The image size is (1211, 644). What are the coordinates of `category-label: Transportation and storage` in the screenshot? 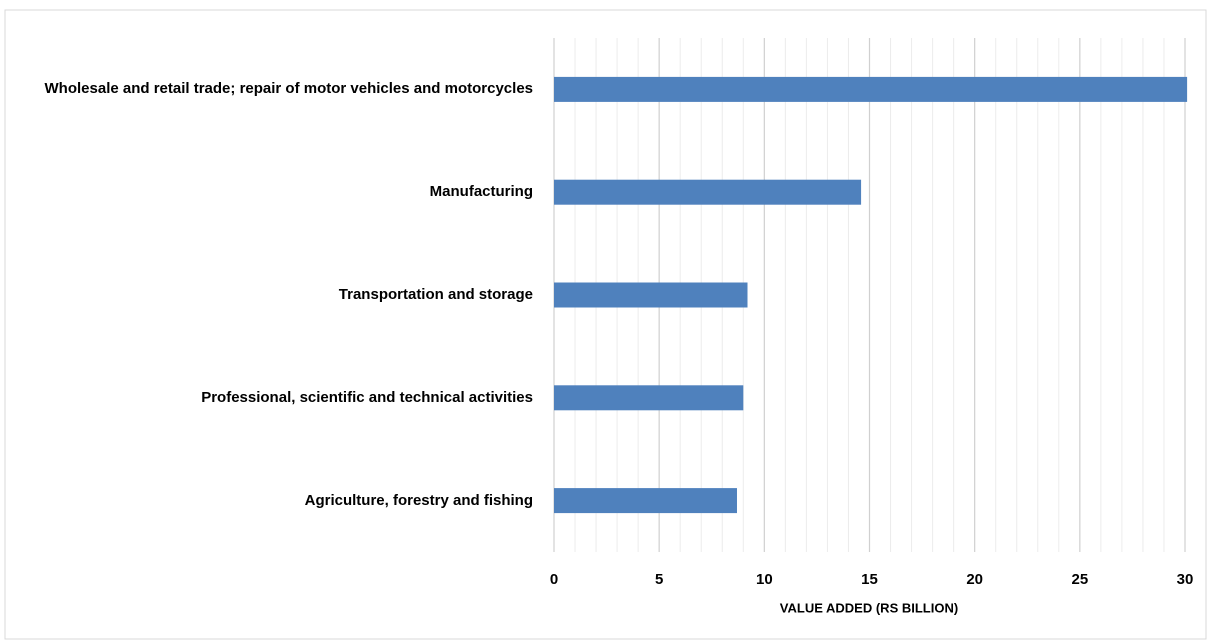 It's located at (435, 294).